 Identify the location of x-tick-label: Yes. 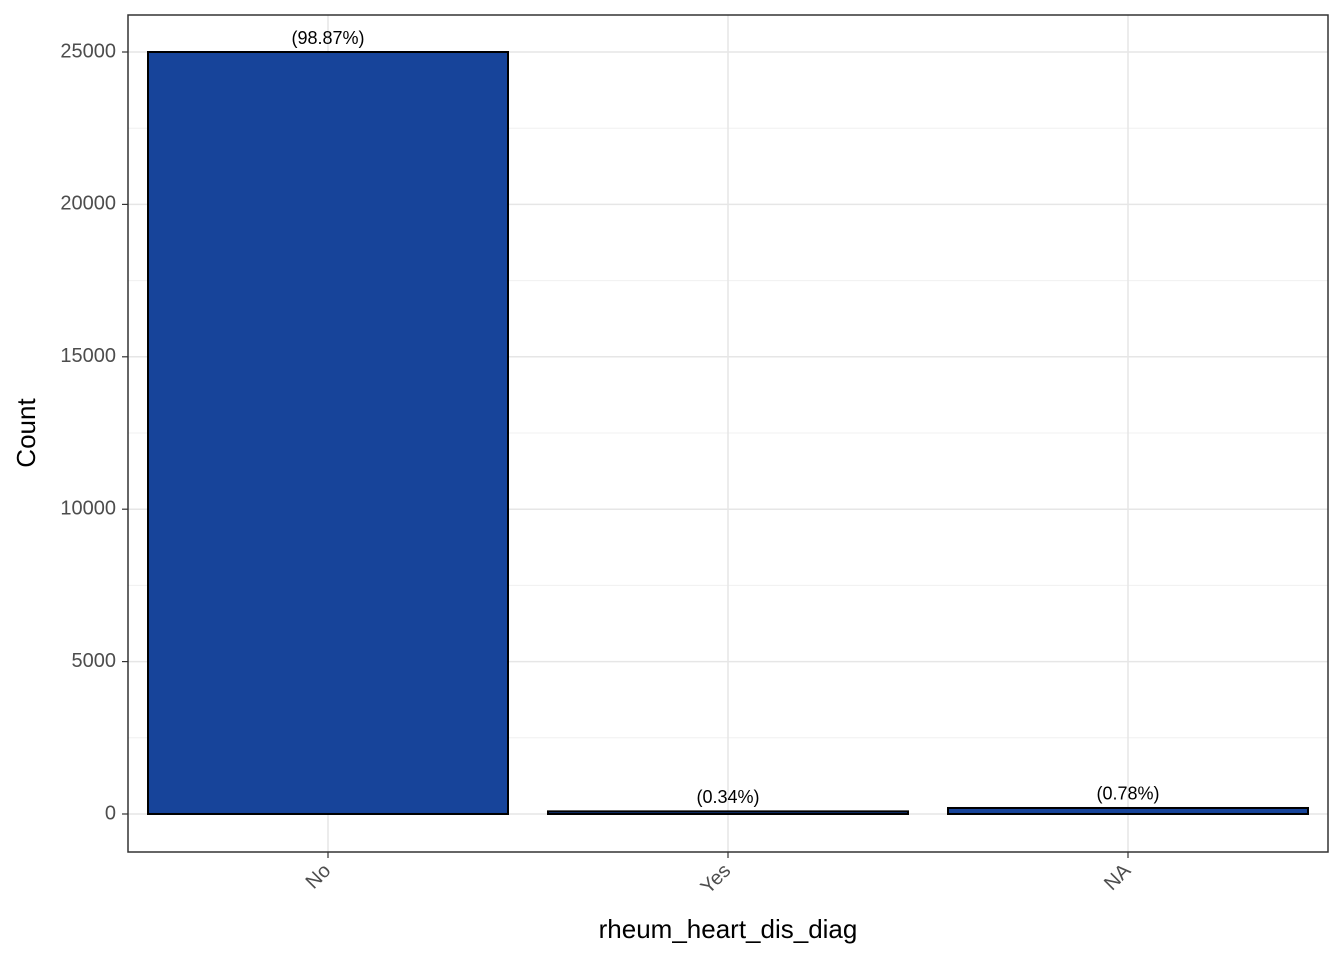
(716, 879).